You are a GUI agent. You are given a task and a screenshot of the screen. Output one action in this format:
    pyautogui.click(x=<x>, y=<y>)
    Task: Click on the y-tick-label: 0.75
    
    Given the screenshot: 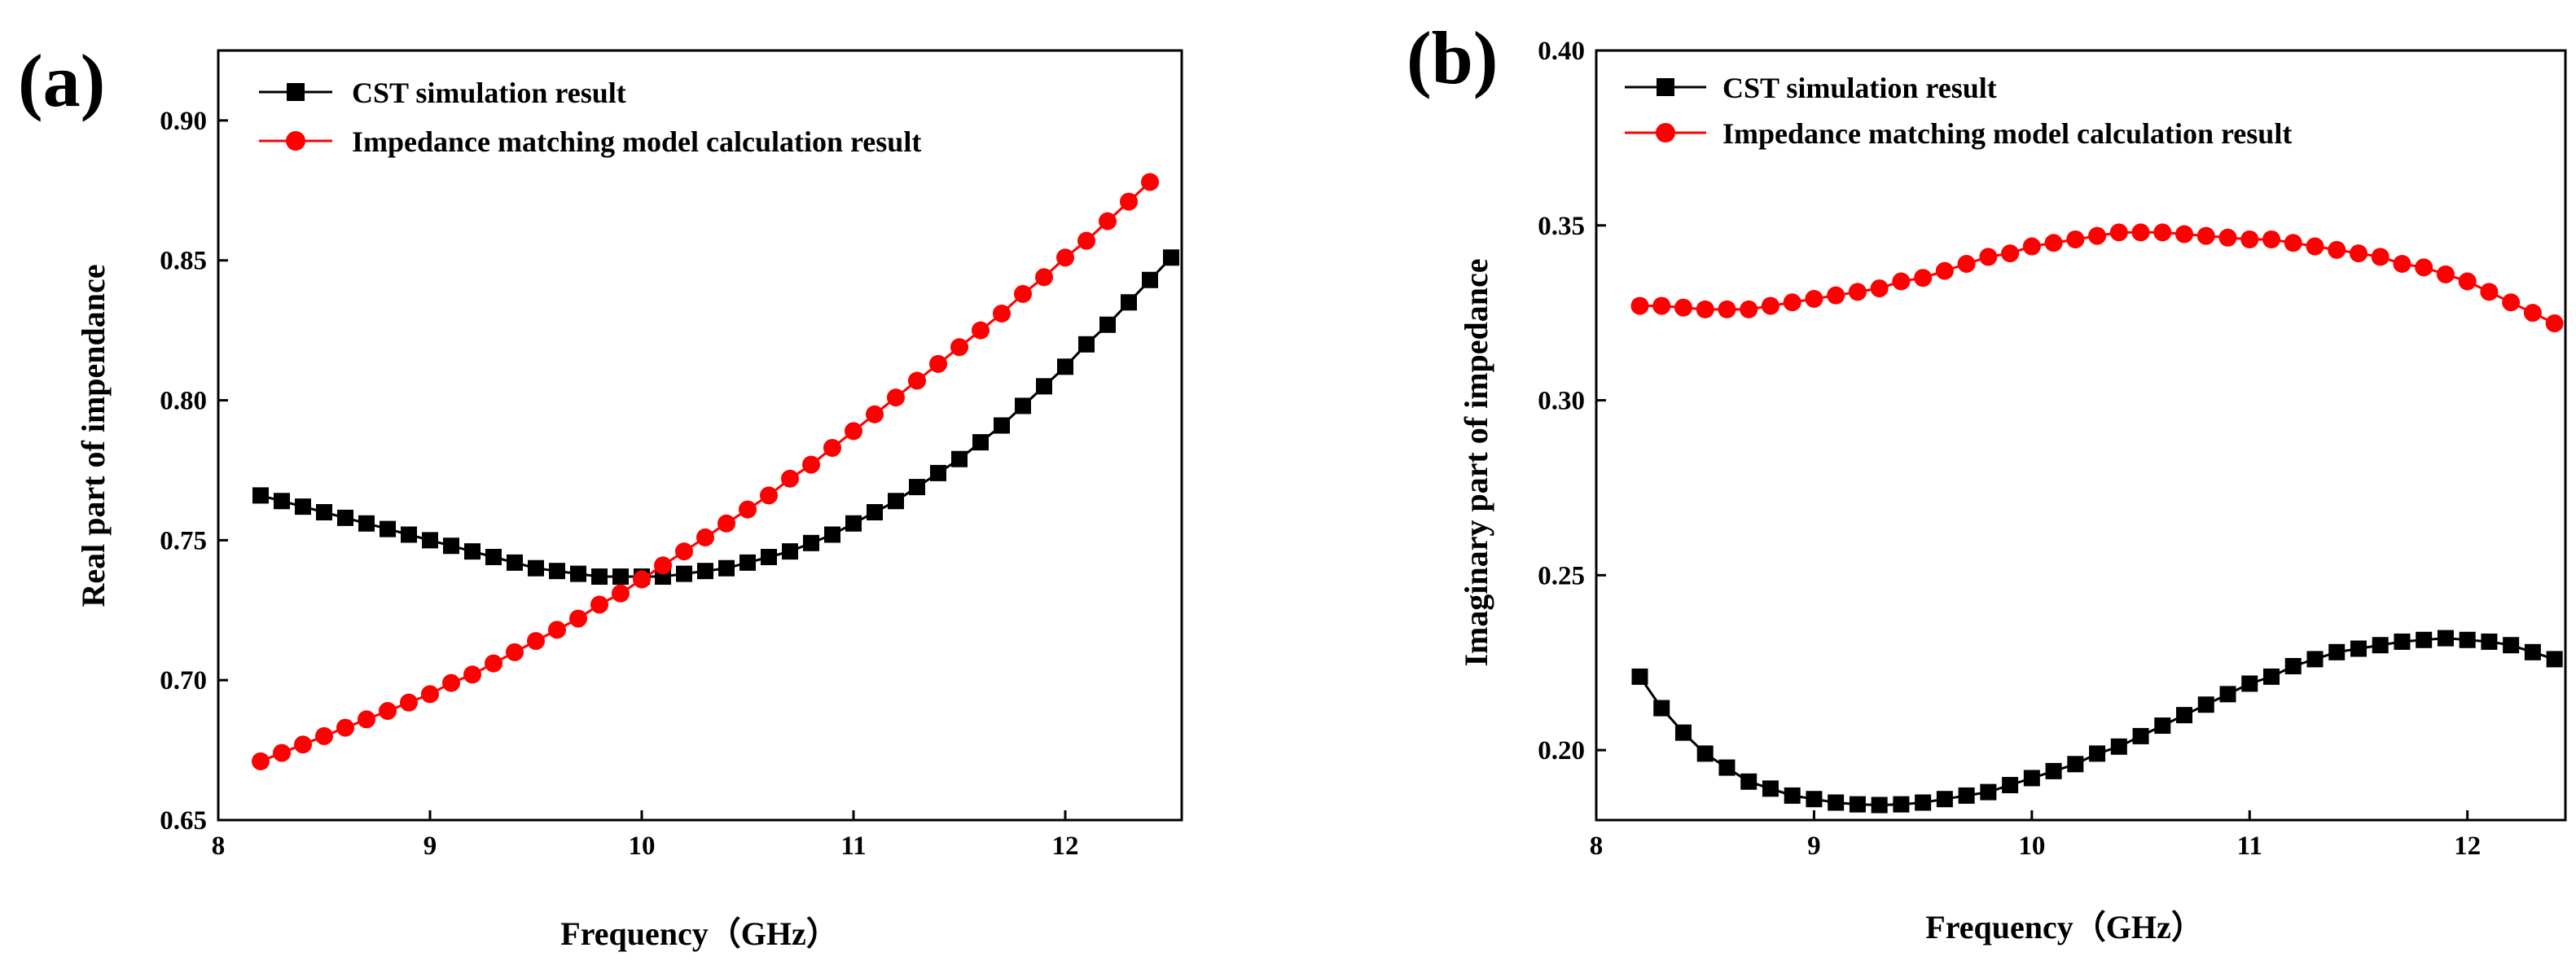 What is the action you would take?
    pyautogui.click(x=183, y=540)
    